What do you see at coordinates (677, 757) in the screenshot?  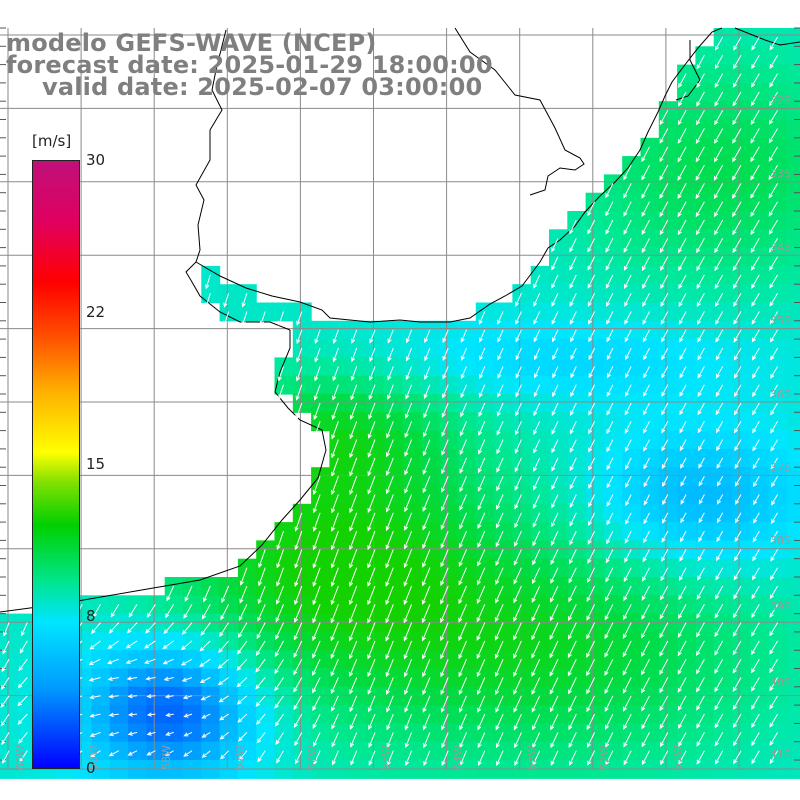 I see `lon-label: 51W` at bounding box center [677, 757].